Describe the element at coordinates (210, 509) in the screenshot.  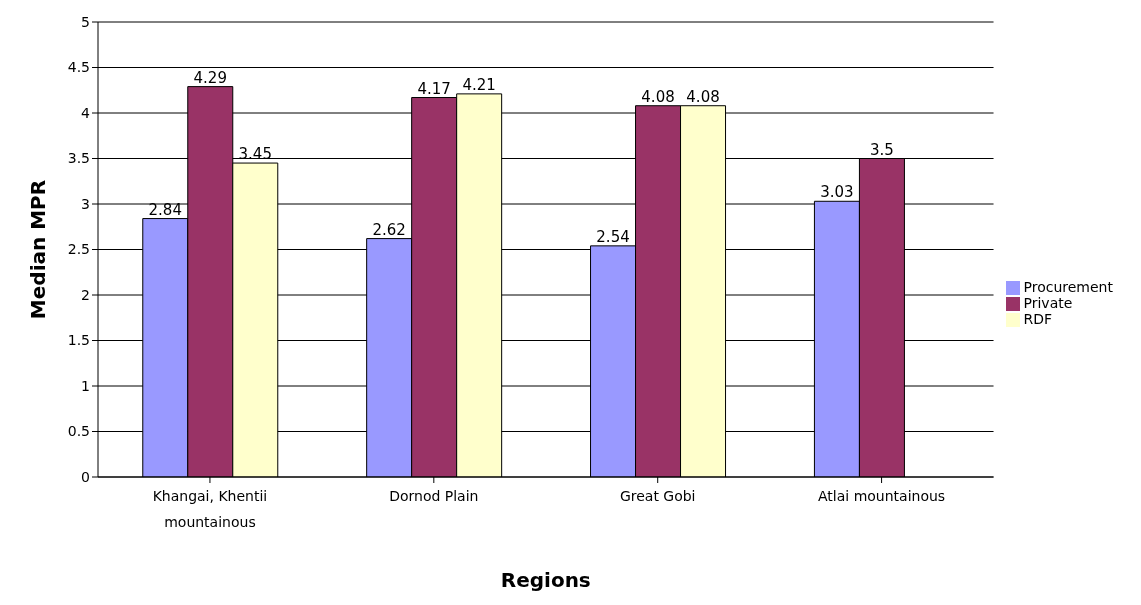
I see `x-tick-label: Khangai, Khentii mountainous` at that location.